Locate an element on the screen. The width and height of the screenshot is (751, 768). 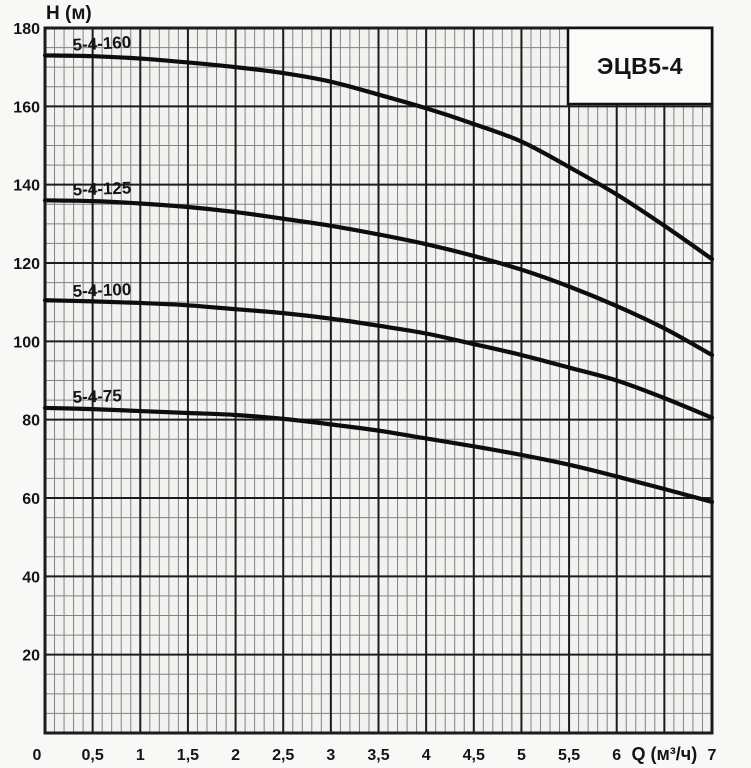
origin-tick-label: 0 is located at coordinates (37, 755).